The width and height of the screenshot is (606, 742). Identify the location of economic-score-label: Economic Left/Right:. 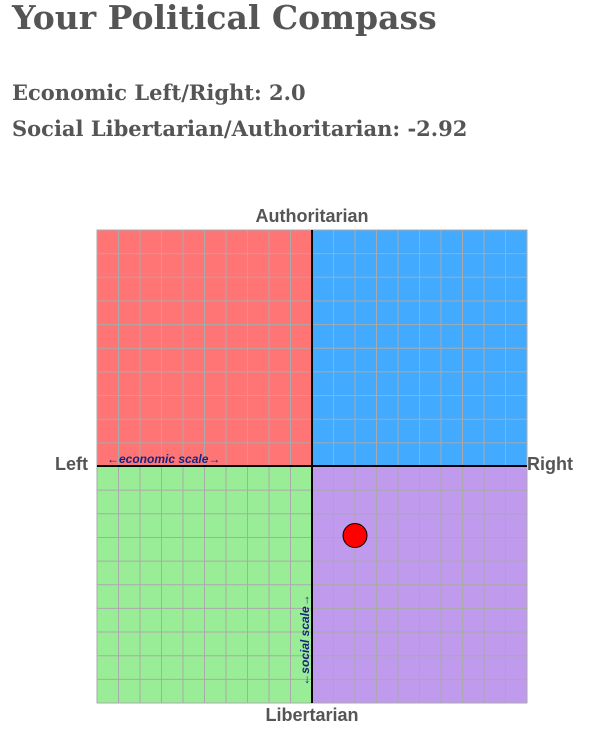
(137, 92).